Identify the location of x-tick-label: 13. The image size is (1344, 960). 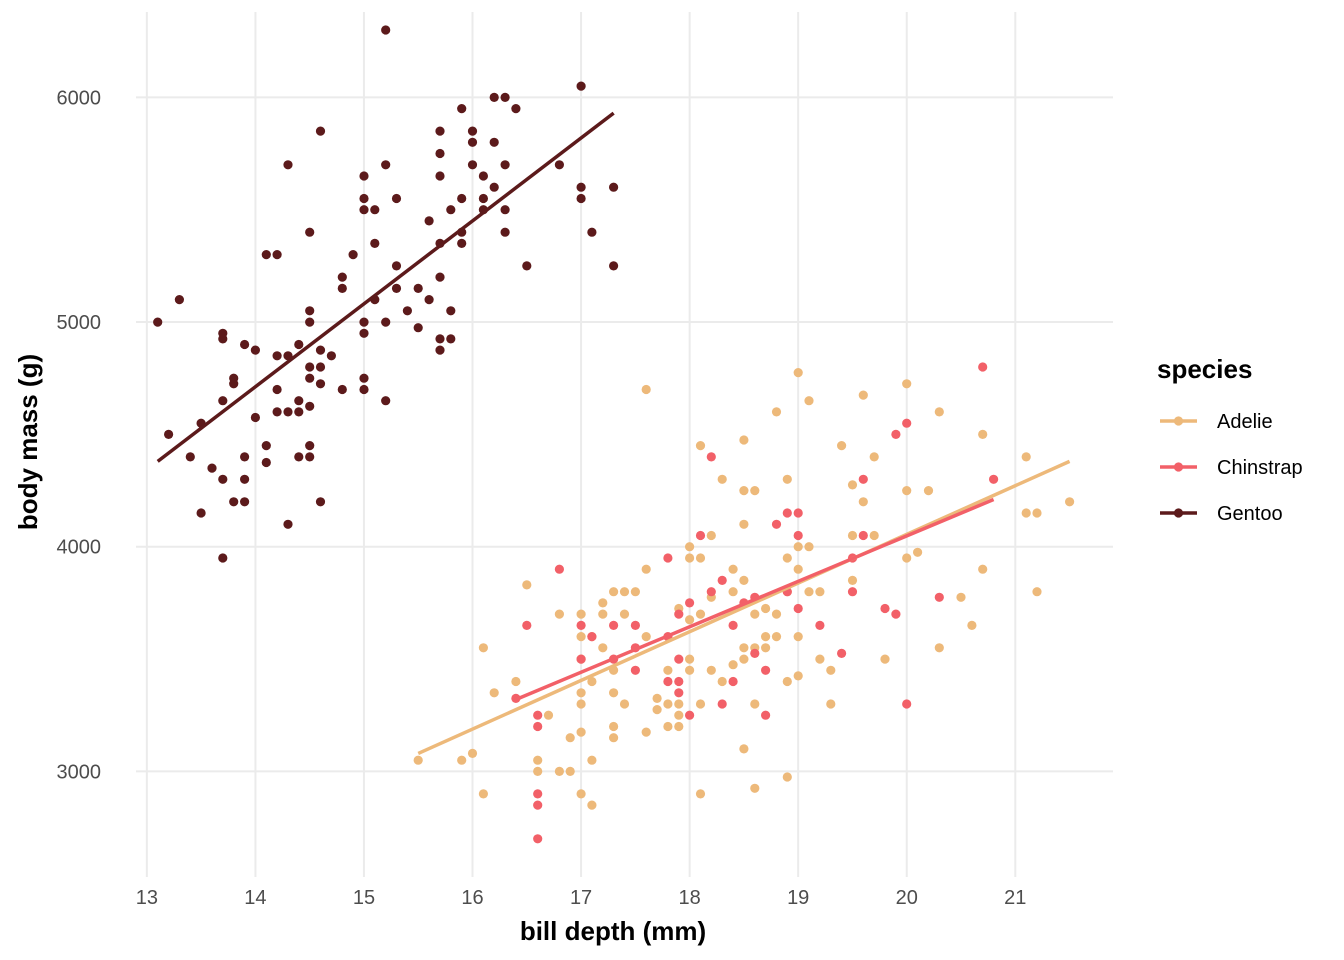
(147, 898).